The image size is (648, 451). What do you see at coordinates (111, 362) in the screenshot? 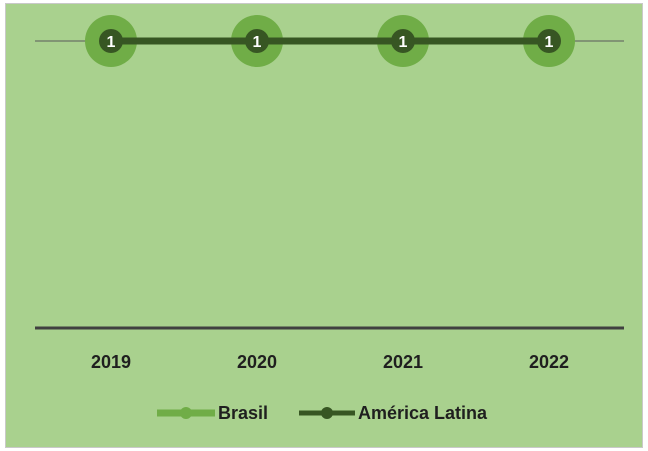
I see `x-tick-label: 2019` at bounding box center [111, 362].